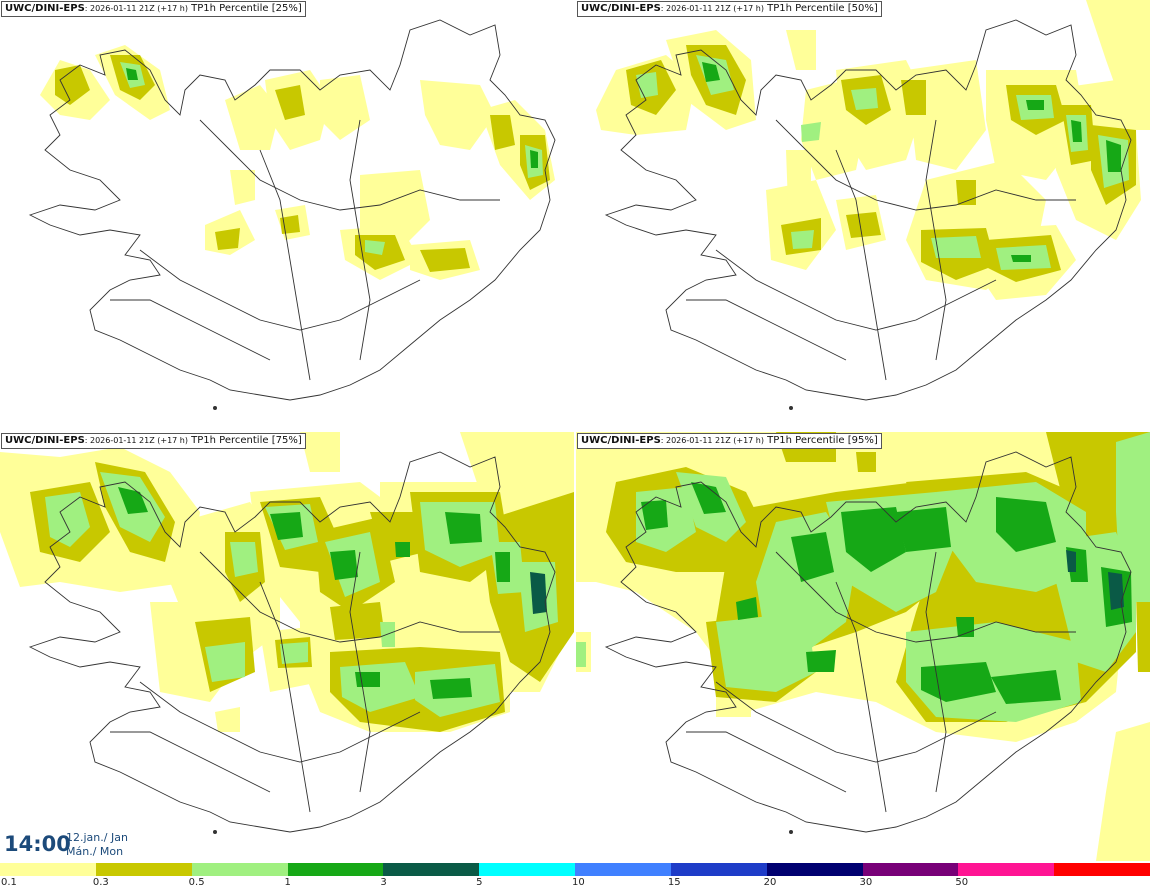  I want to click on precip-colorbar, so click(575, 869).